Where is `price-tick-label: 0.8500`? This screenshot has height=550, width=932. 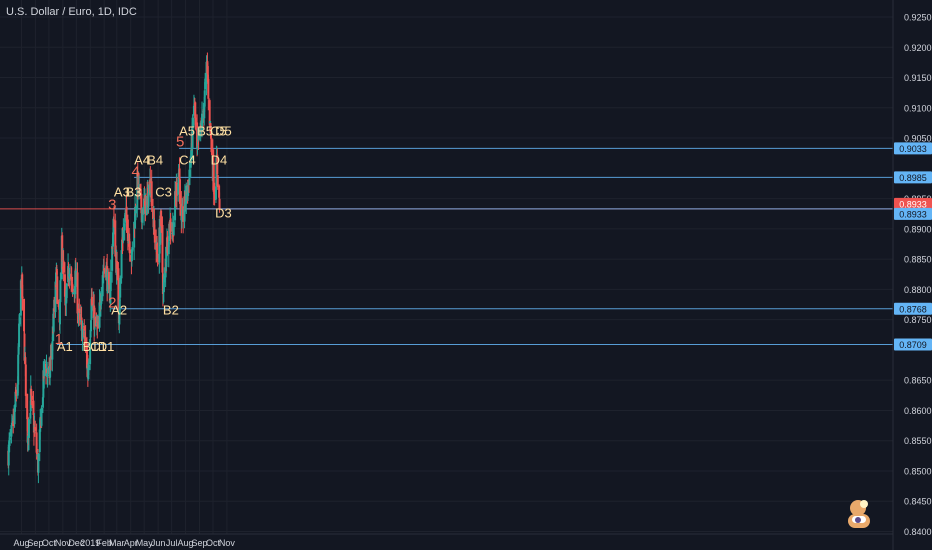
price-tick-label: 0.8500 is located at coordinates (918, 471).